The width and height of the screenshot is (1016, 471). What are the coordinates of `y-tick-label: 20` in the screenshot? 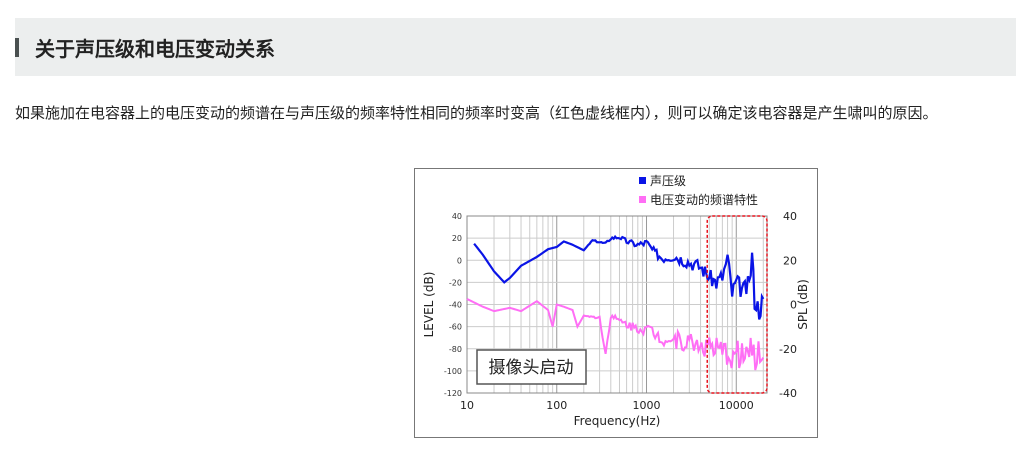 It's located at (457, 238).